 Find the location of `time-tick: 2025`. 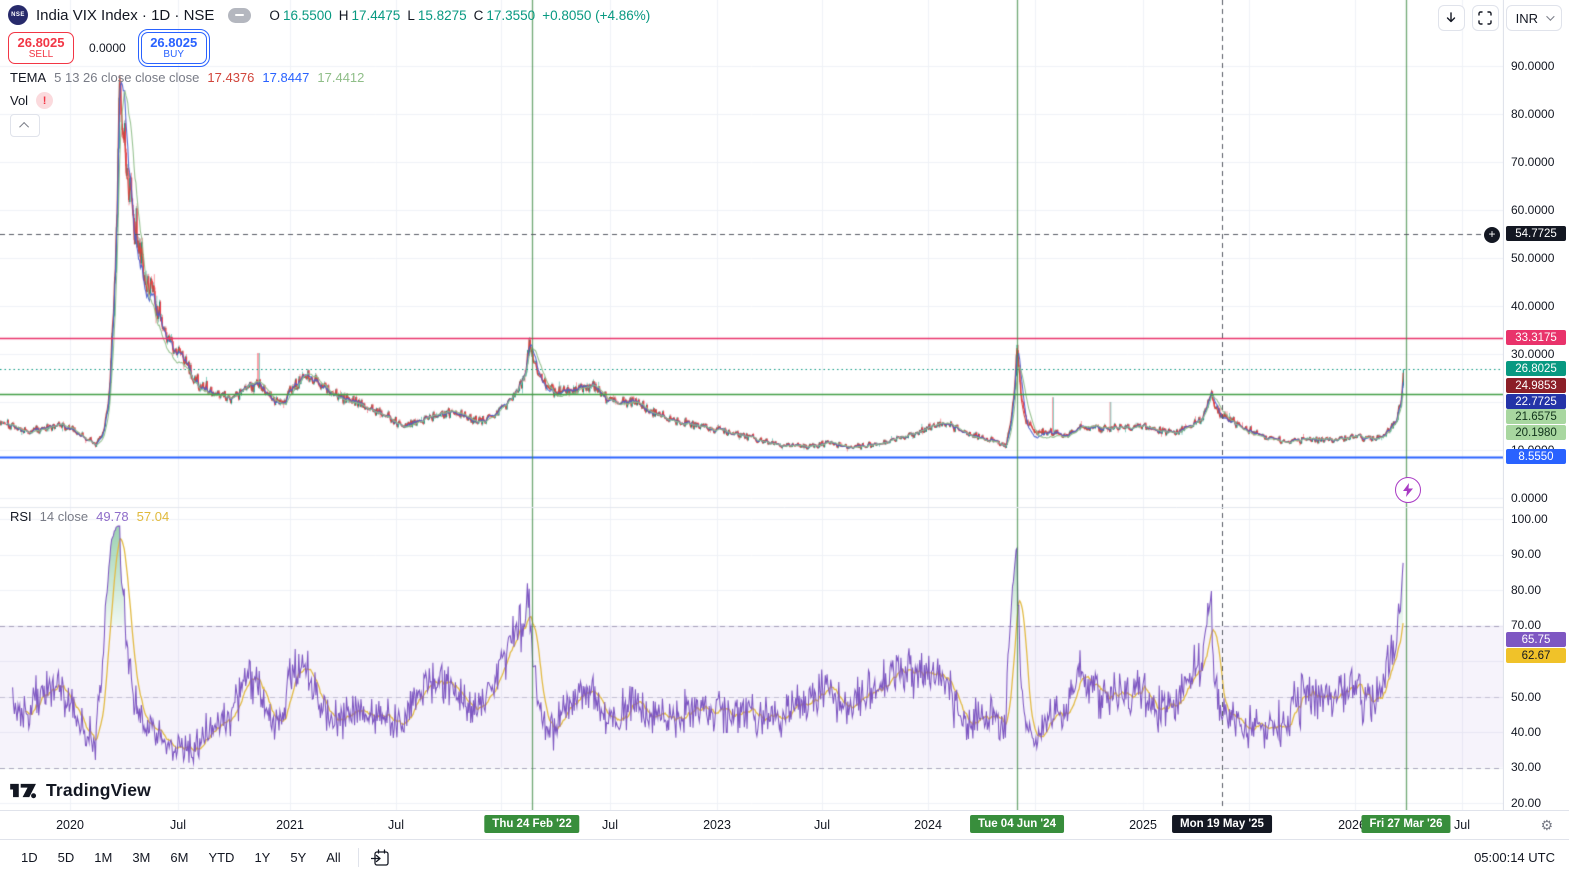

time-tick: 2025 is located at coordinates (1143, 825).